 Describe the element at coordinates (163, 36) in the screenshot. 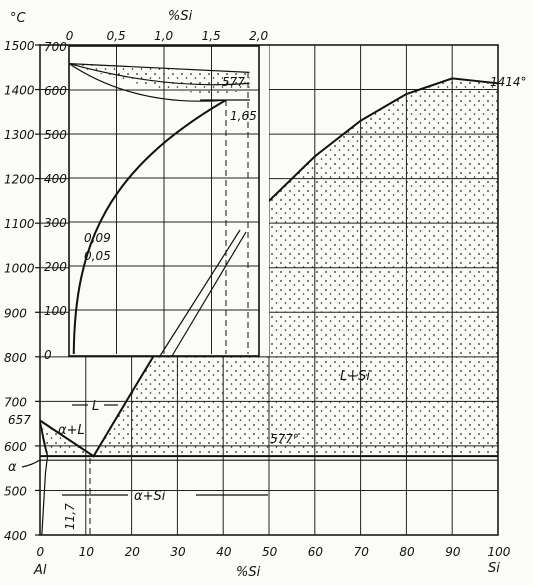

I see `inset-x-tick-1-0: 1,0` at that location.